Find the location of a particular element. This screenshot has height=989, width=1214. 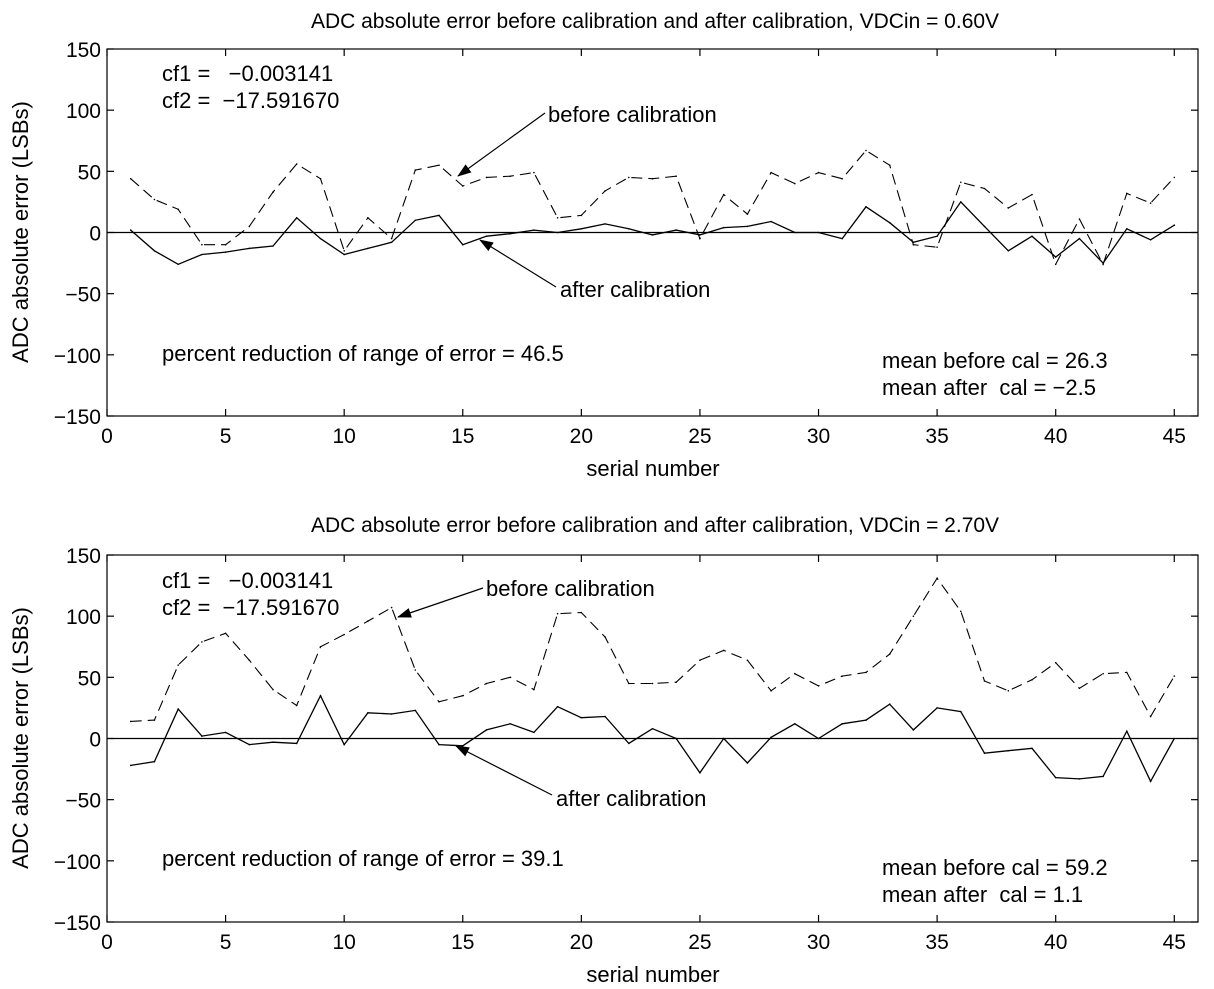

bottom-y-tick-label: −150 is located at coordinates (77, 923).